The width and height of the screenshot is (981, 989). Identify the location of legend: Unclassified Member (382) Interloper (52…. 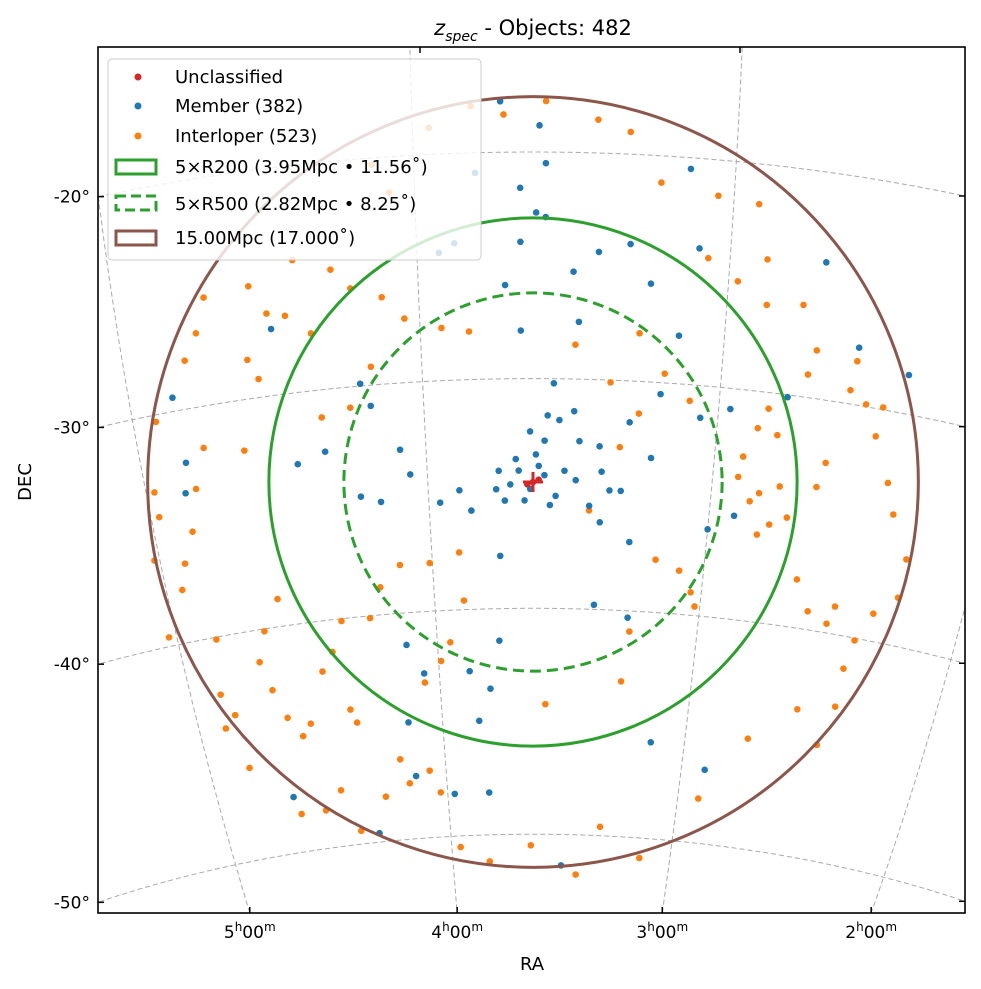
(294, 159).